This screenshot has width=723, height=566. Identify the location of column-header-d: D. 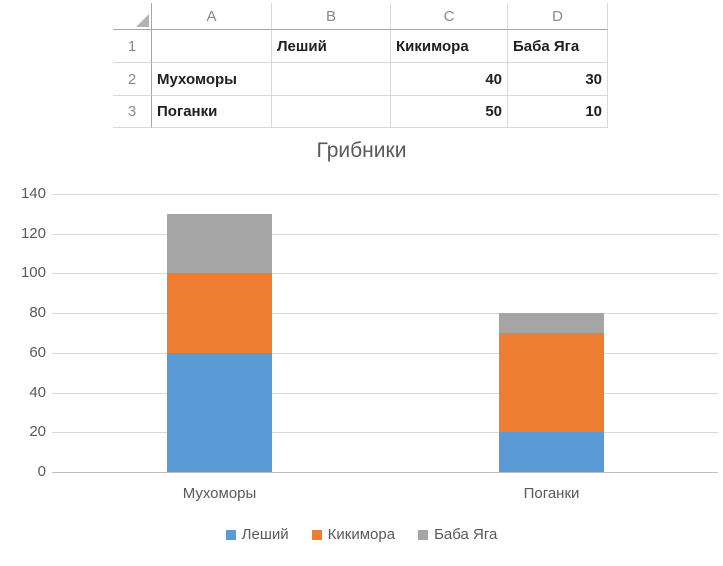
(558, 16).